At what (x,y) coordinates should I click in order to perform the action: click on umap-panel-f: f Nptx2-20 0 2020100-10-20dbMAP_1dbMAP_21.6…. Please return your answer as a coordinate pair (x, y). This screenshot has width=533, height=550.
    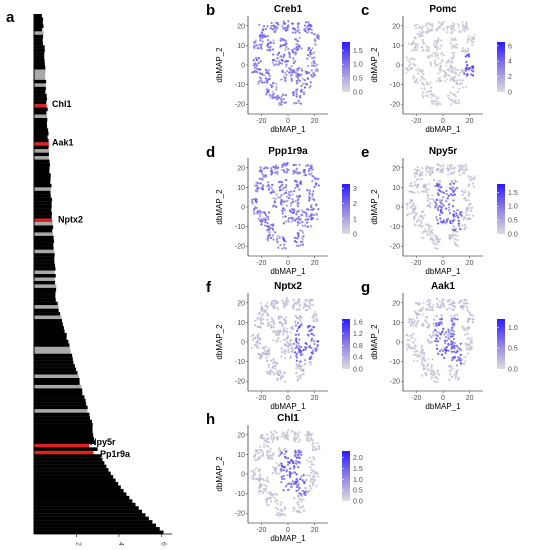
    Looking at the image, I should click on (284, 345).